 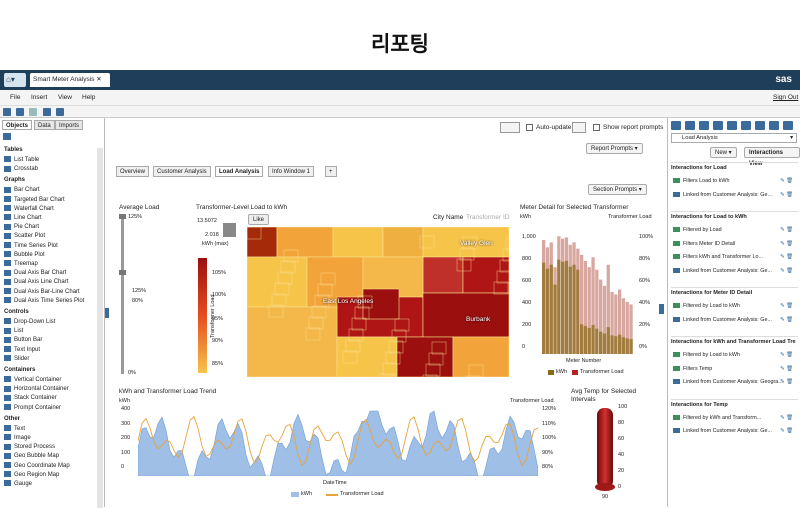 I want to click on menu-help: Help, so click(x=89, y=97).